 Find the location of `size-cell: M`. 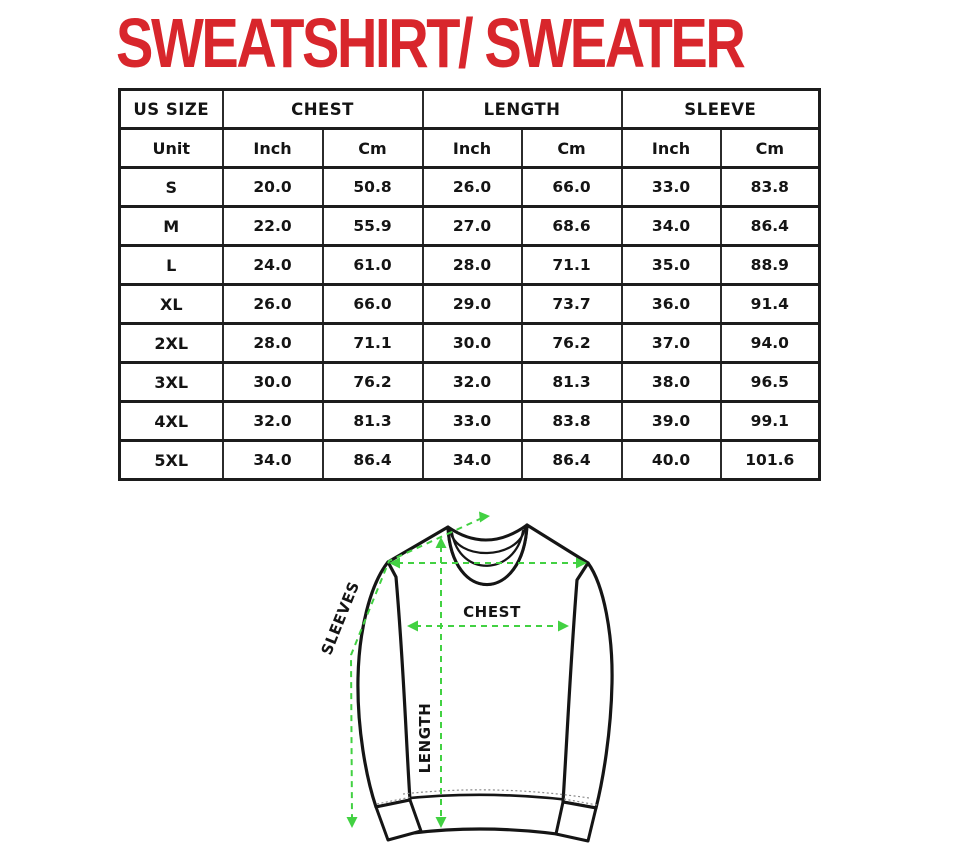

size-cell: M is located at coordinates (171, 226).